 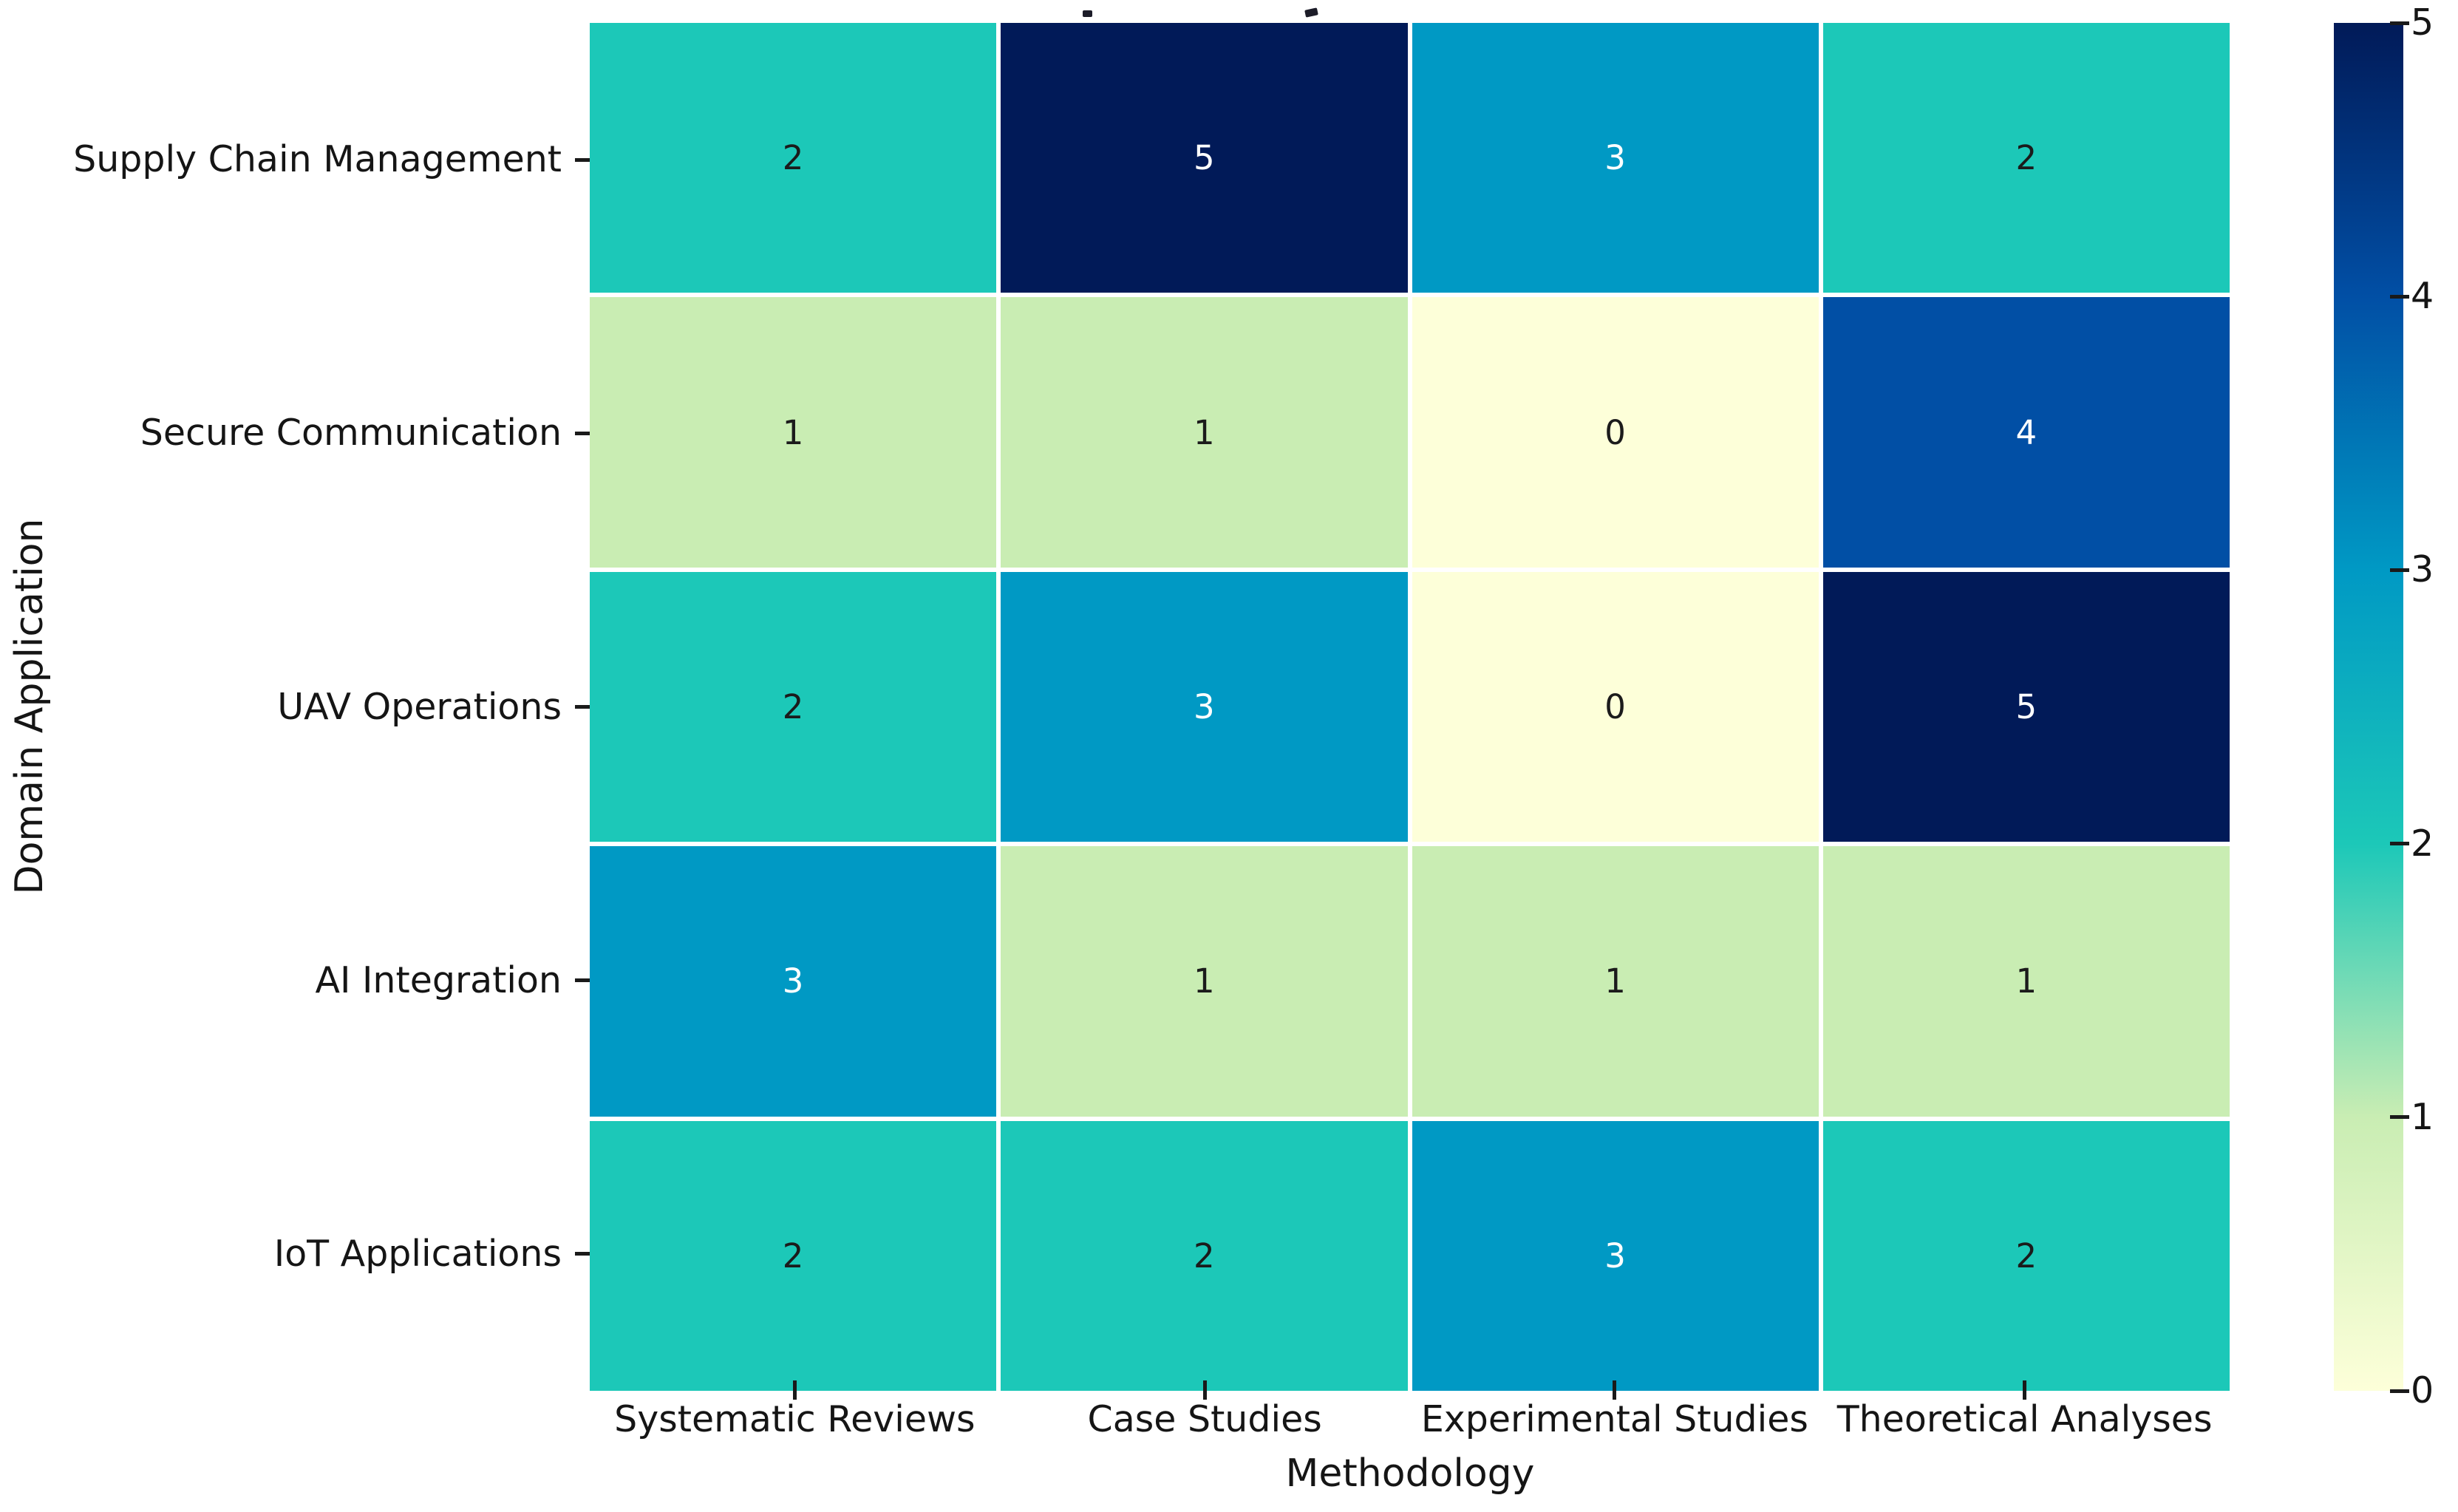 I want to click on y-tick-label-supply-chain-management: Supply Chain Management, so click(x=317, y=159).